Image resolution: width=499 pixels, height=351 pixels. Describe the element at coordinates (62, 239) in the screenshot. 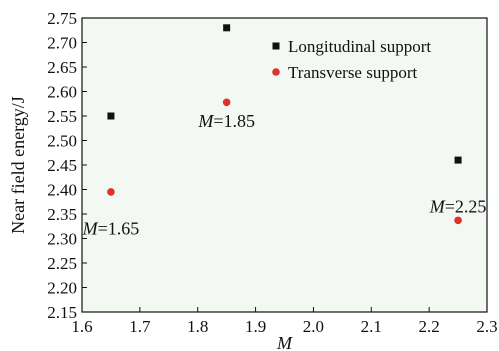

I see `y-tick-label: 2.30` at that location.